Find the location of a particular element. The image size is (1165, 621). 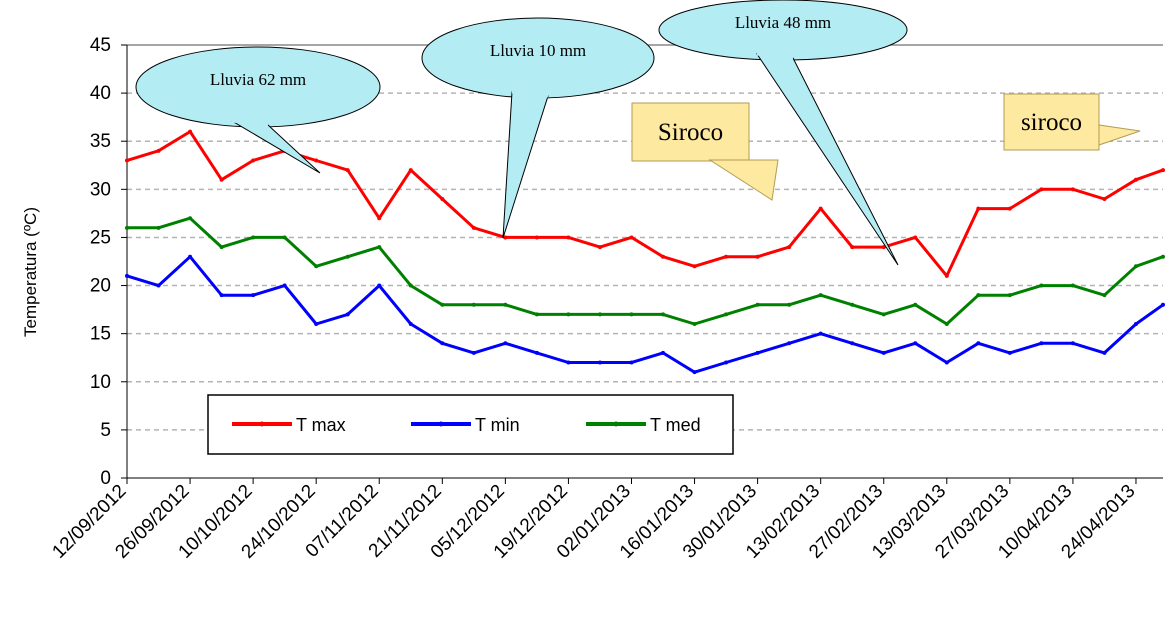

y-tick-label: 30 is located at coordinates (100, 189).